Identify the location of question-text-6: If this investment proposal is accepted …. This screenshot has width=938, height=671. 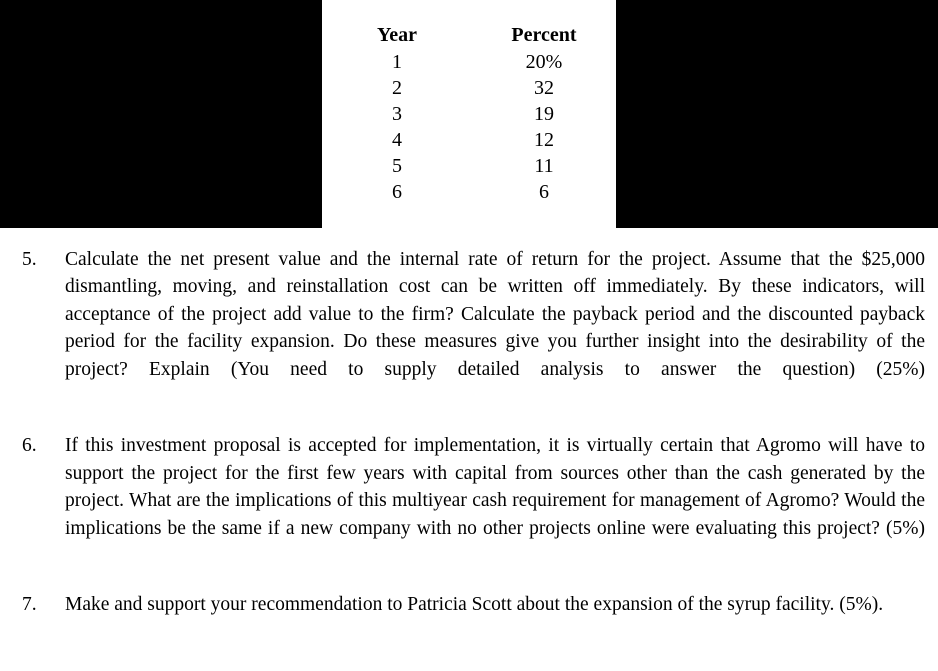
(495, 487).